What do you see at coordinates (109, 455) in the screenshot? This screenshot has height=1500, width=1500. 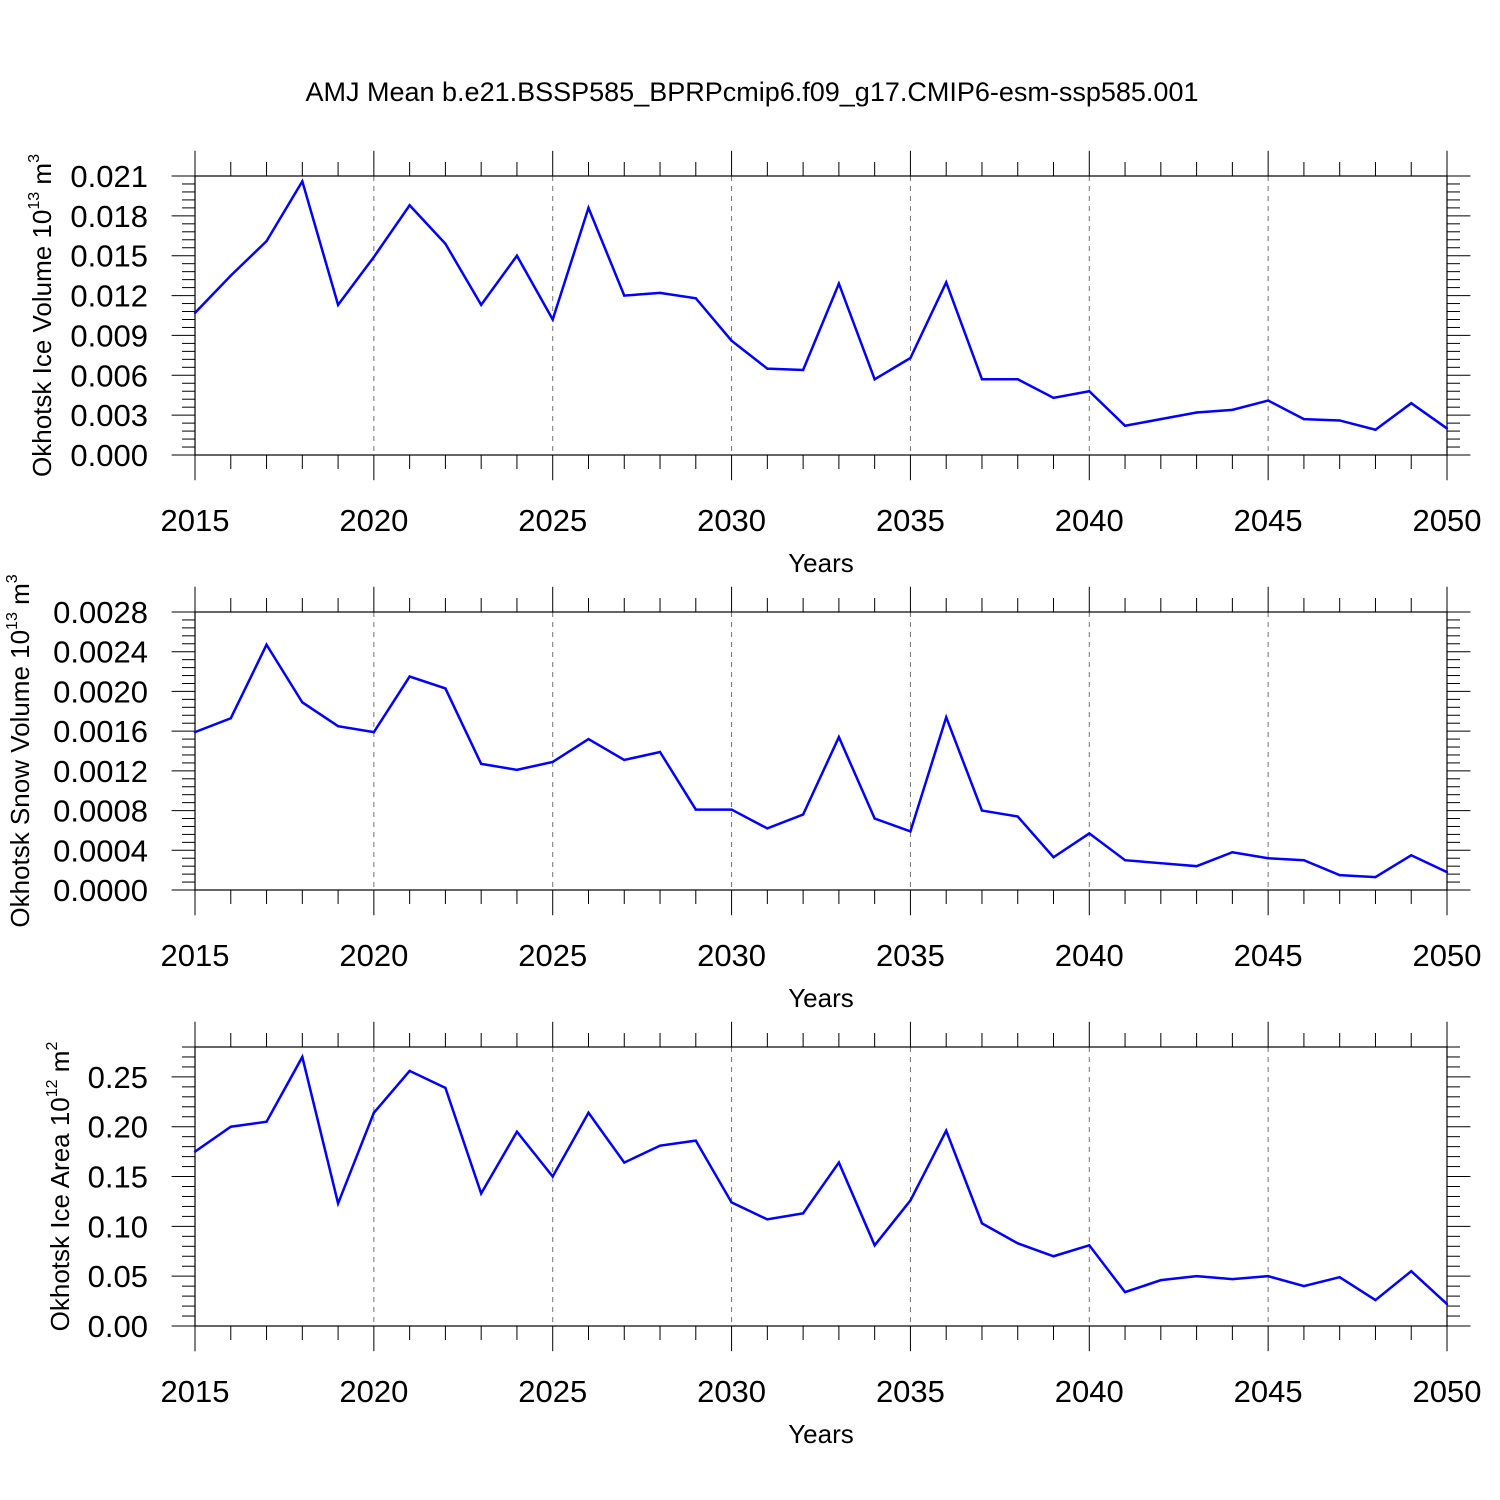 I see `y-tick-label: 0.000` at bounding box center [109, 455].